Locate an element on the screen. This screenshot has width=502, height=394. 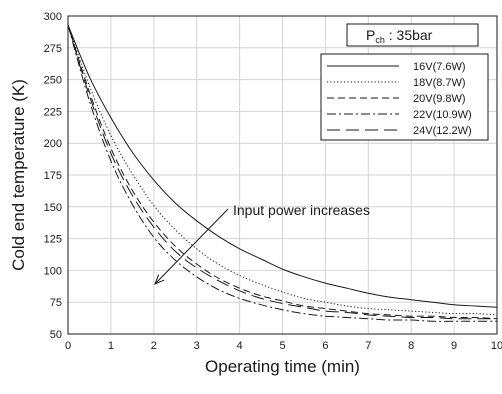
y-tick-label: 175 is located at coordinates (53, 176).